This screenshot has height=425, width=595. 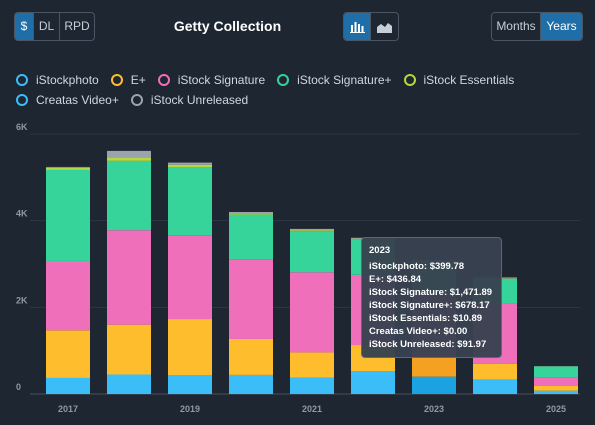 I want to click on metric-dollar-button: $, so click(x=24, y=26).